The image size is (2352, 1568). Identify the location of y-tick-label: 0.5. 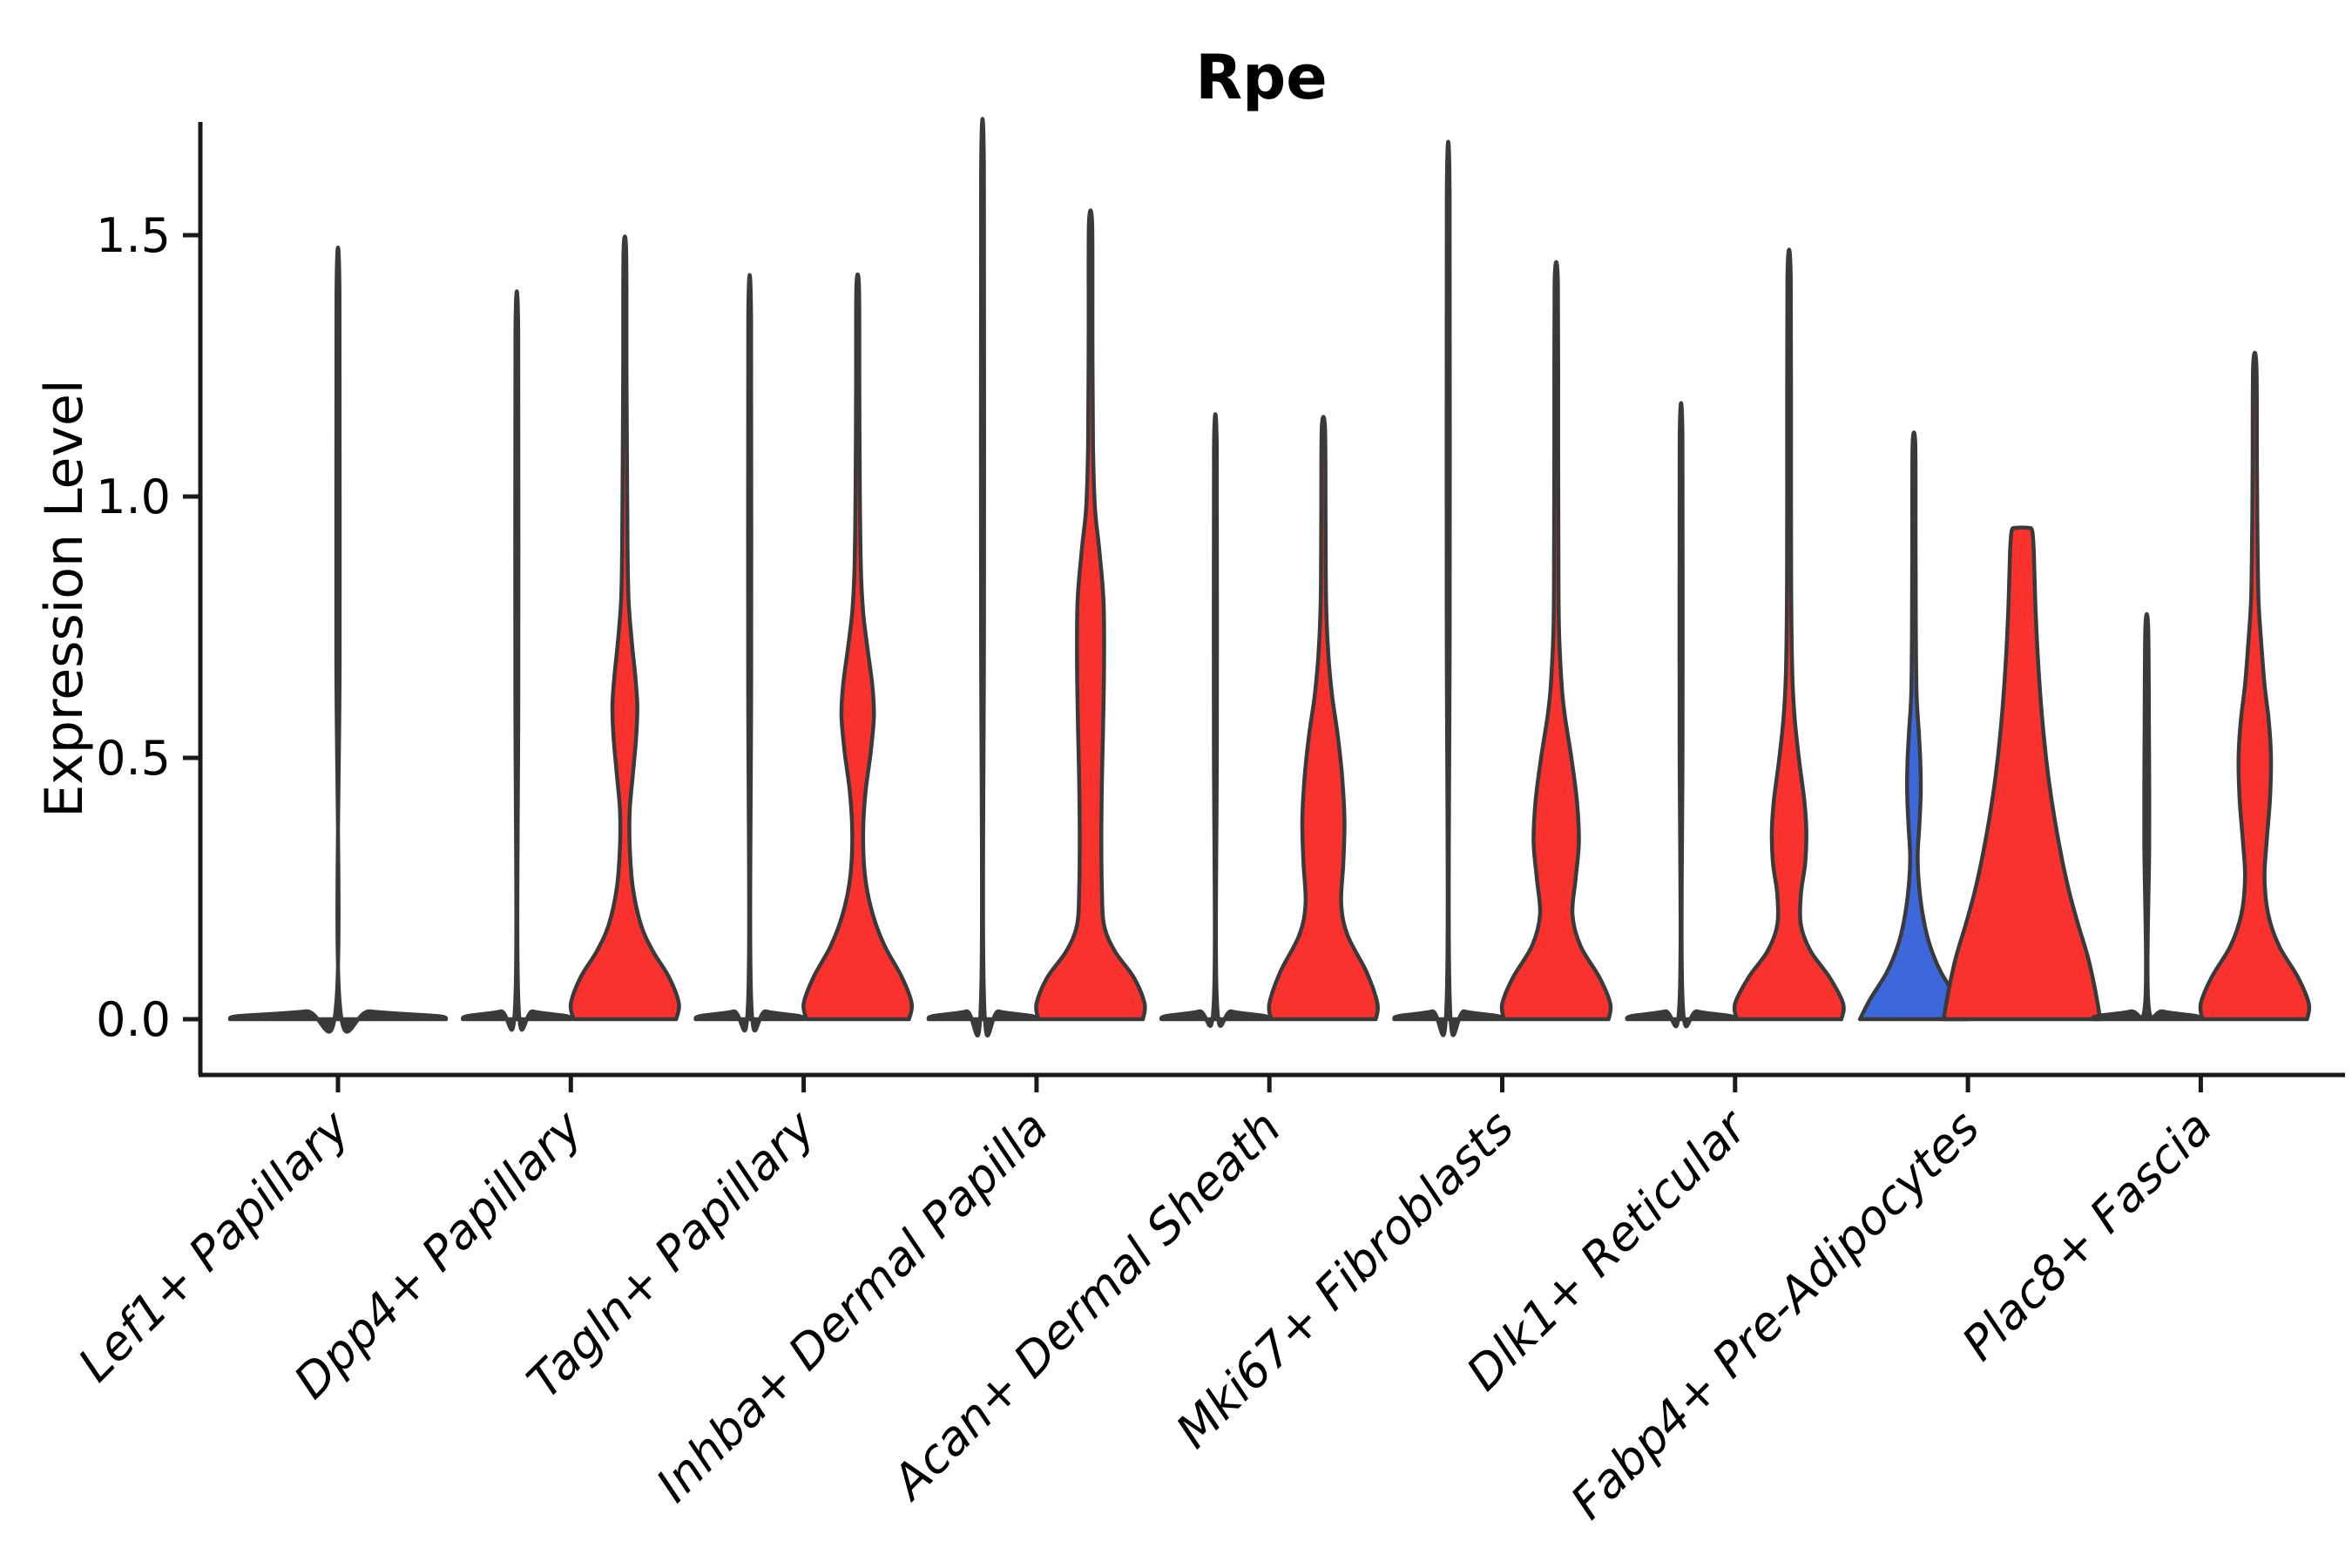
(134, 758).